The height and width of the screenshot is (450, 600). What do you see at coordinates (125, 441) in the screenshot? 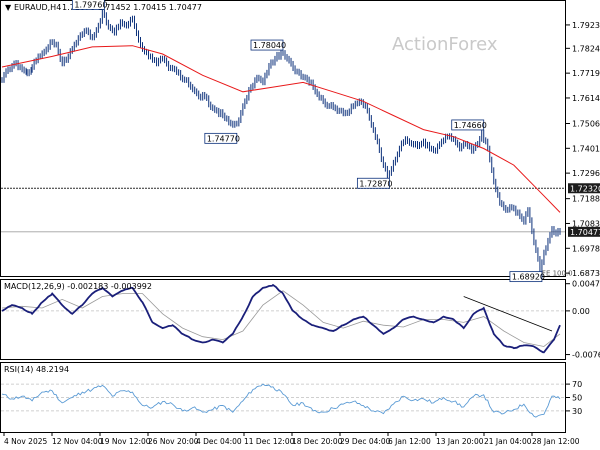
I see `x-tick-label: 19 Nov 12:00` at bounding box center [125, 441].